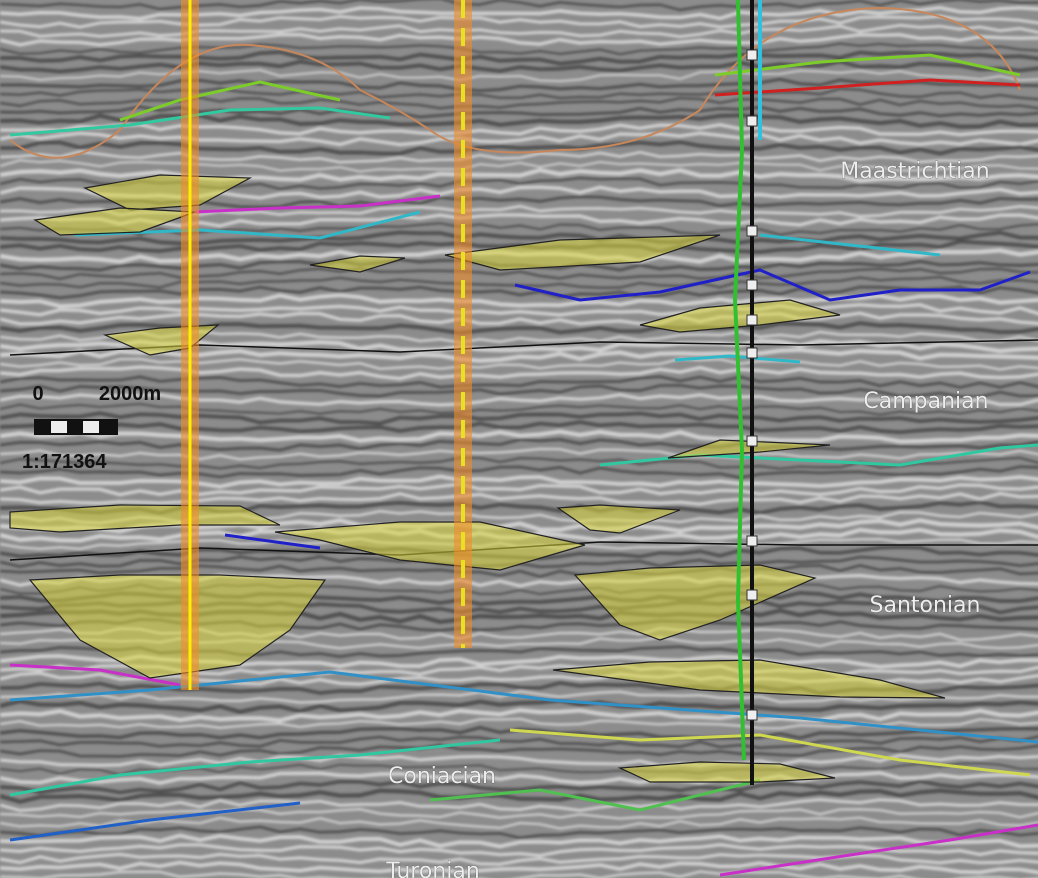  Describe the element at coordinates (442, 776) in the screenshot. I see `stage-label: Coniacian` at that location.